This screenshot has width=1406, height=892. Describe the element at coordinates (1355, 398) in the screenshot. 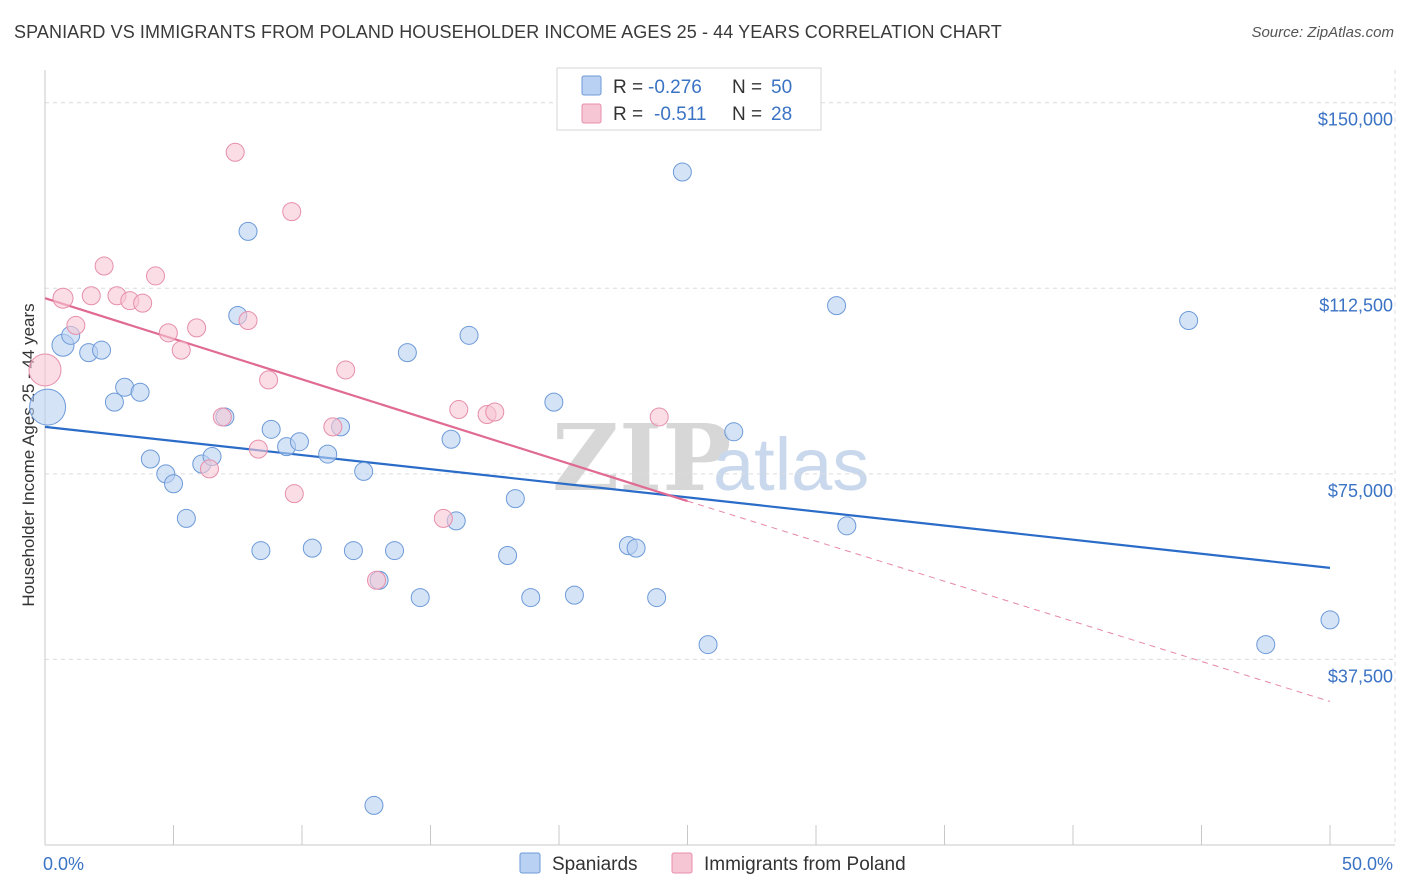

I see `y-tick-labels: $37,500 $75,000 $112,500 $150,000` at that location.